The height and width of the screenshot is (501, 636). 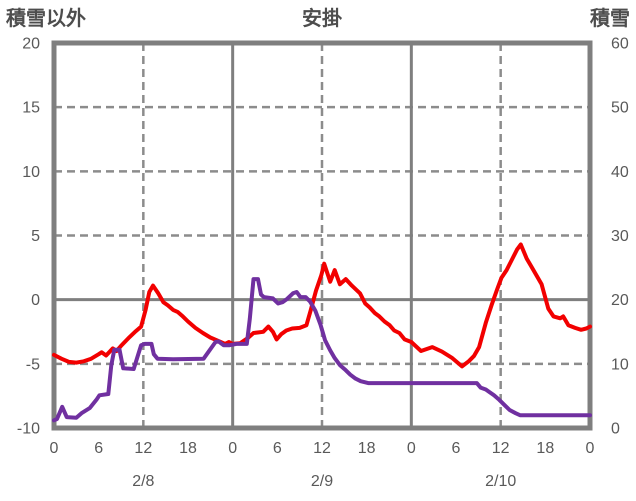 I want to click on right-axis-tick-label: 30, so click(x=620, y=236).